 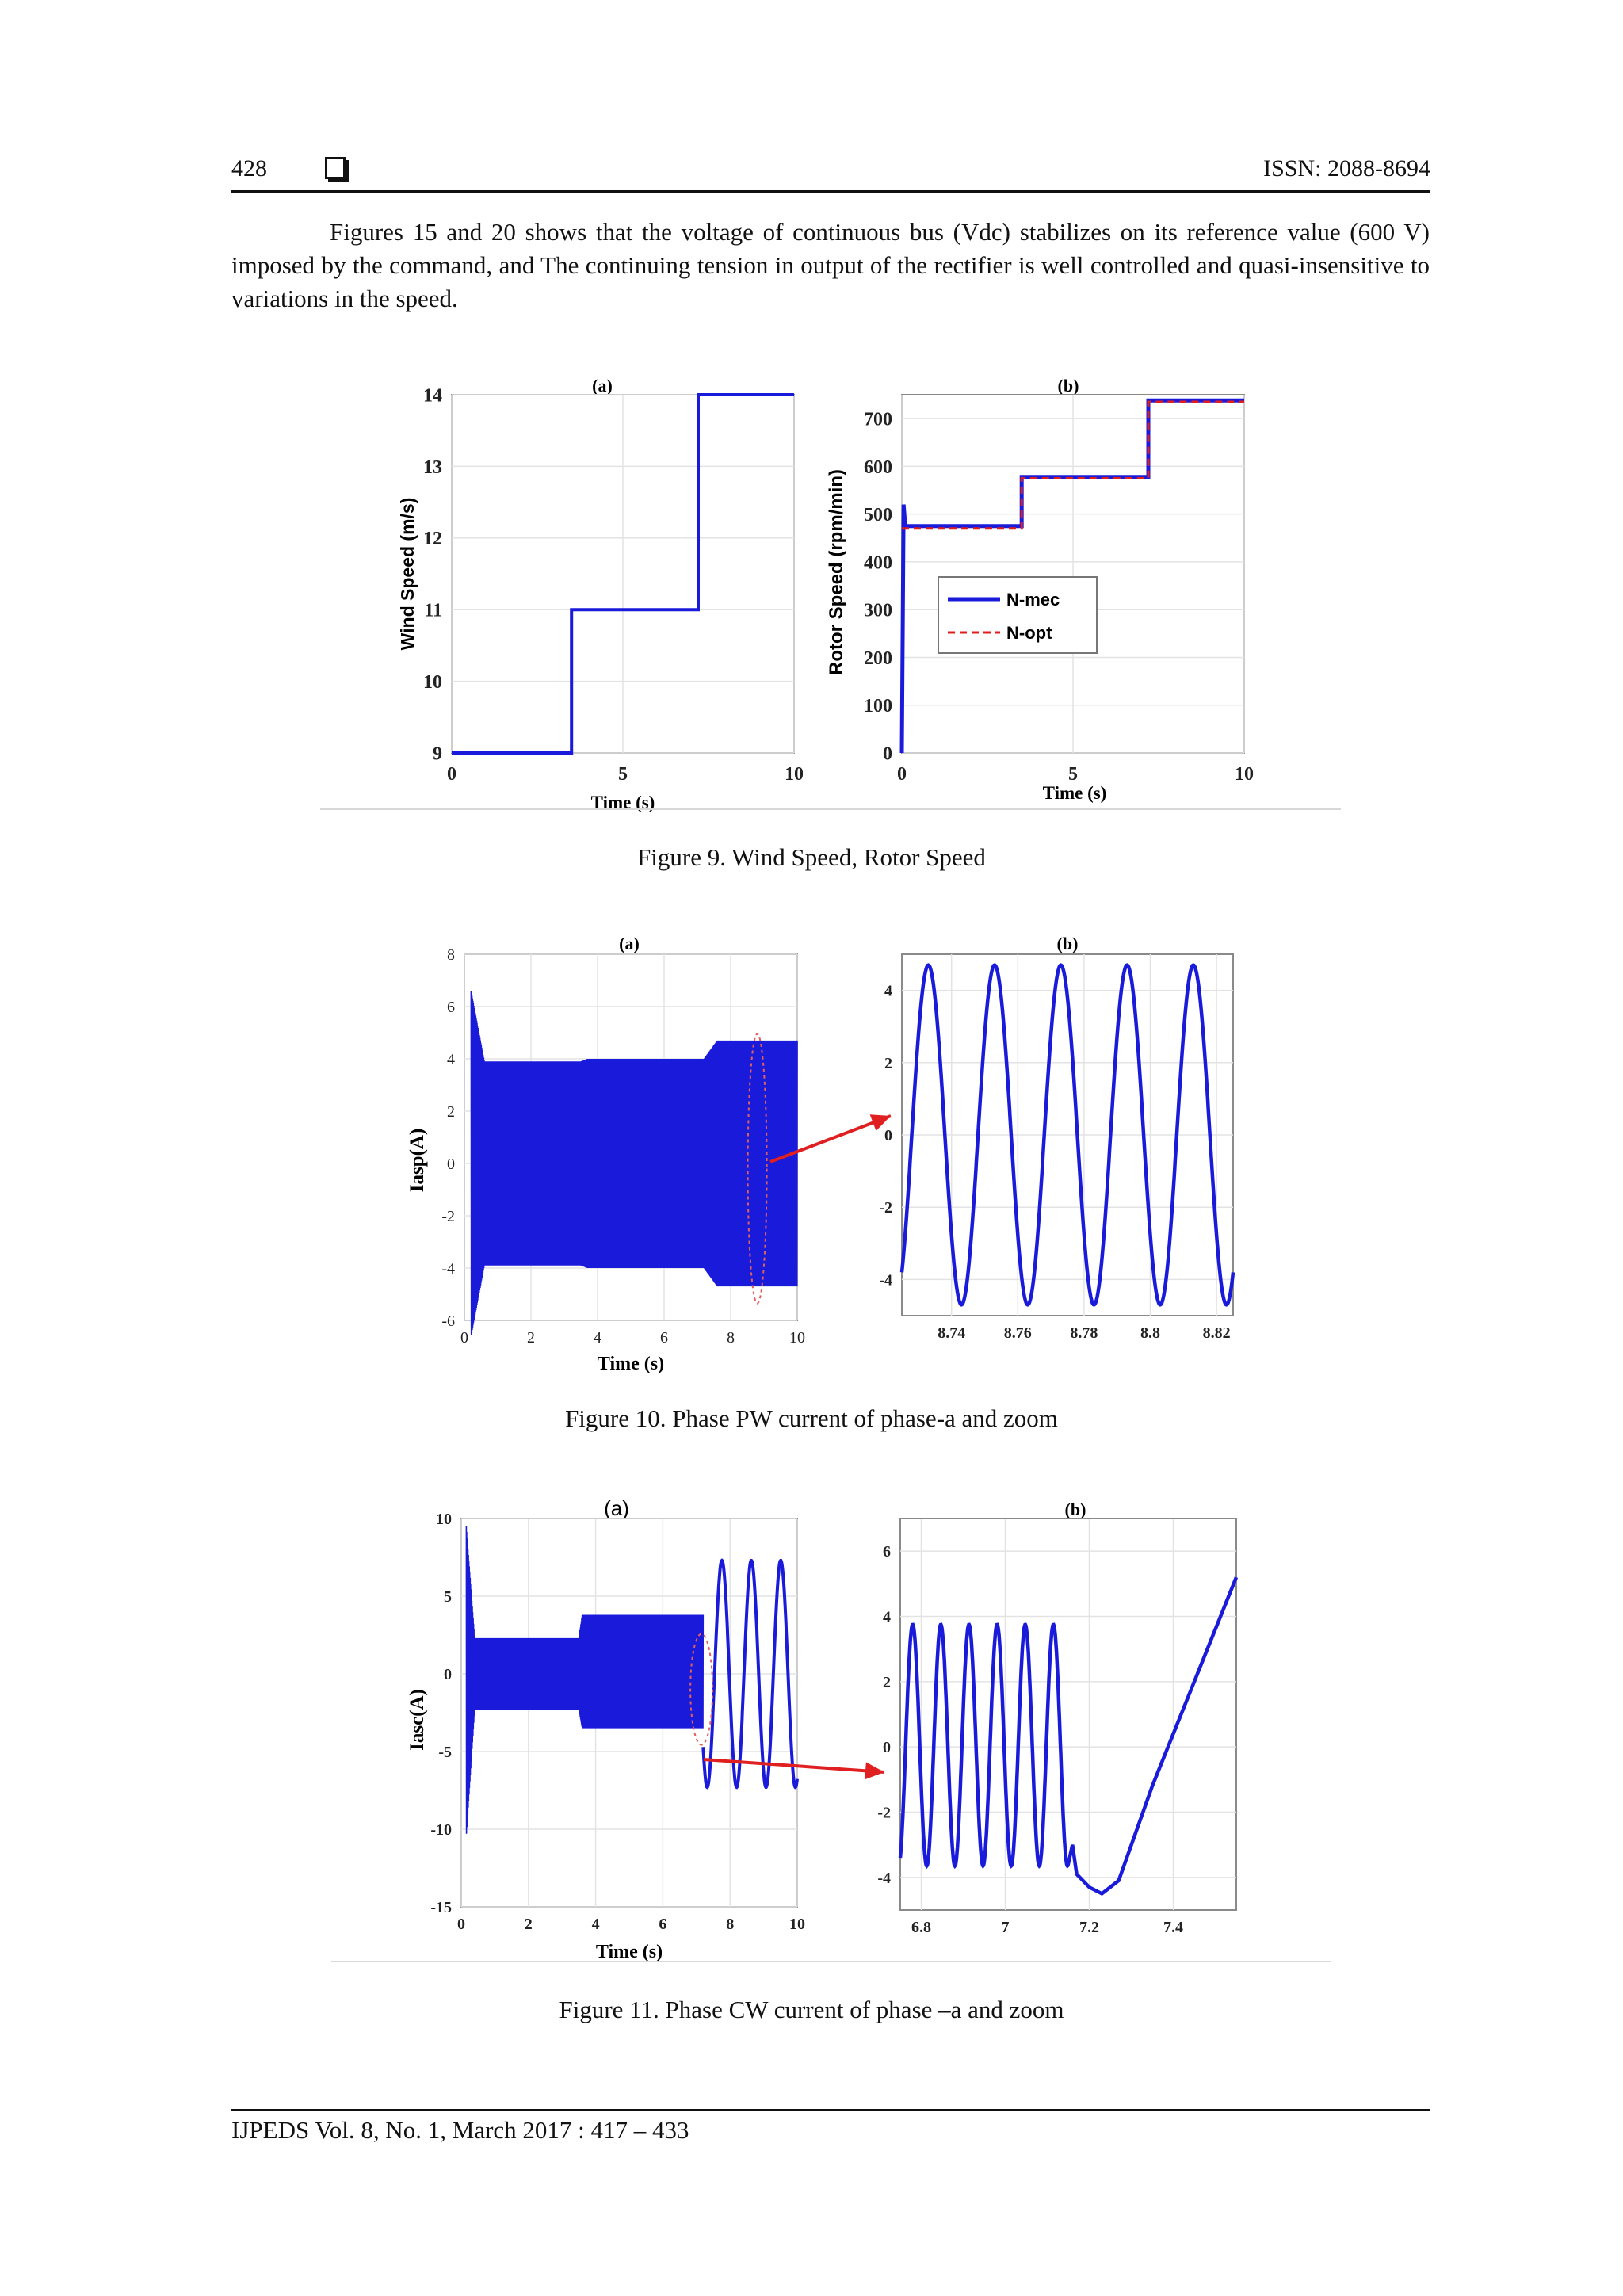 I want to click on y-tick-label: 5, so click(x=448, y=1597).